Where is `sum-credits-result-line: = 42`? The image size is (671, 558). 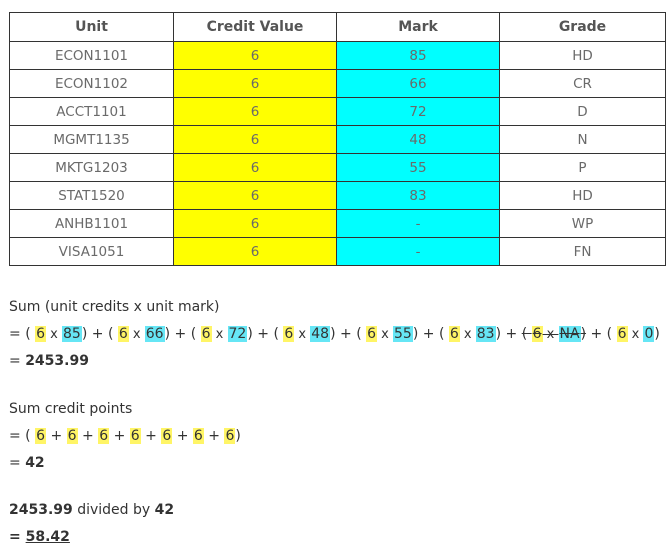 sum-credits-result-line: = 42 is located at coordinates (27, 463).